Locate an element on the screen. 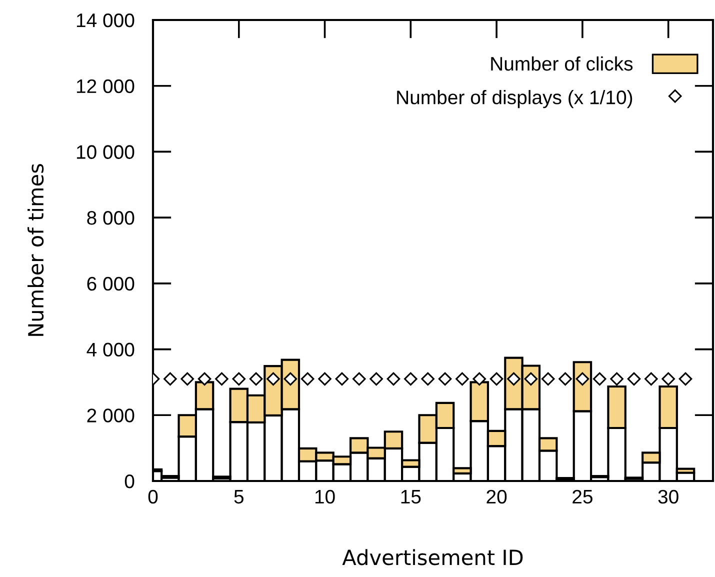  x-tick-label: 25 is located at coordinates (582, 497).